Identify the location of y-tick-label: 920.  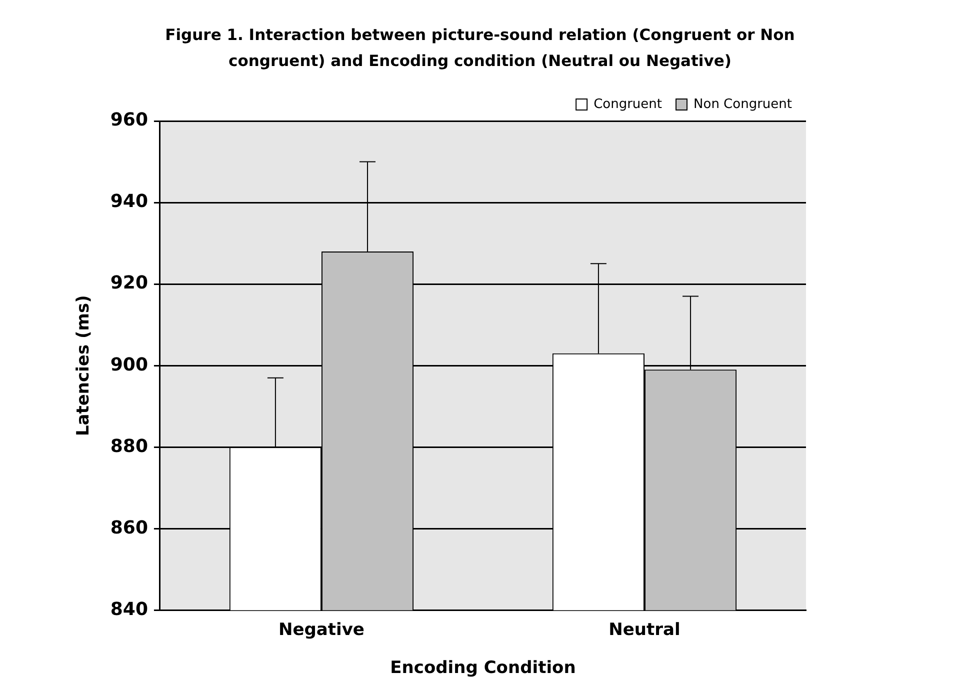
(129, 283).